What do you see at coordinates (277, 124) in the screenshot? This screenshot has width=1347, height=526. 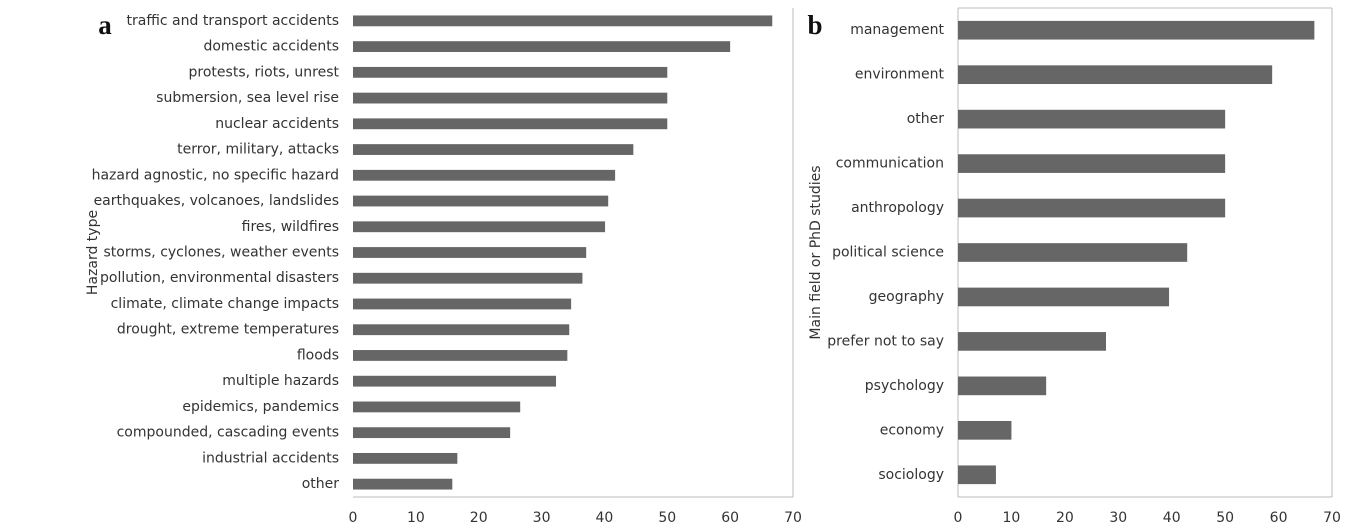 I see `y-tick-label: nuclear accidents` at bounding box center [277, 124].